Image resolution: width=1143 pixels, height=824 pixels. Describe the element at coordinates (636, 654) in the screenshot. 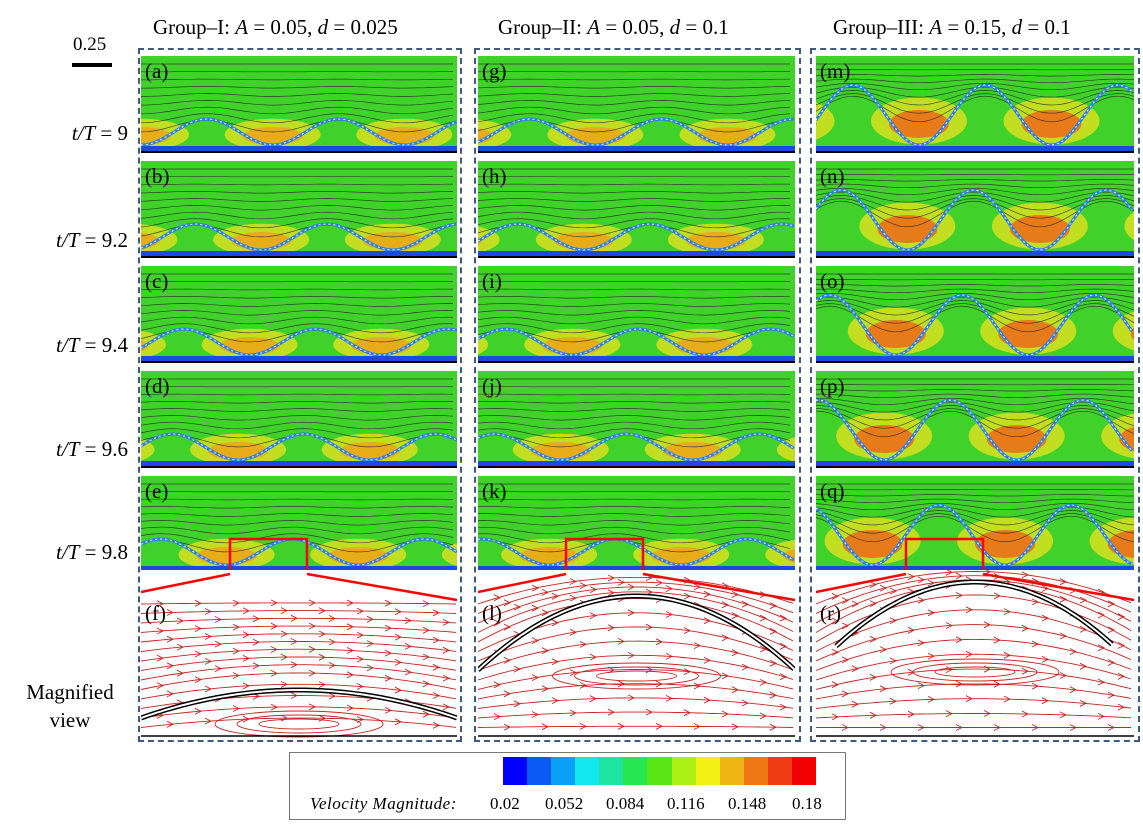

I see `magnified-panel: (l)` at that location.